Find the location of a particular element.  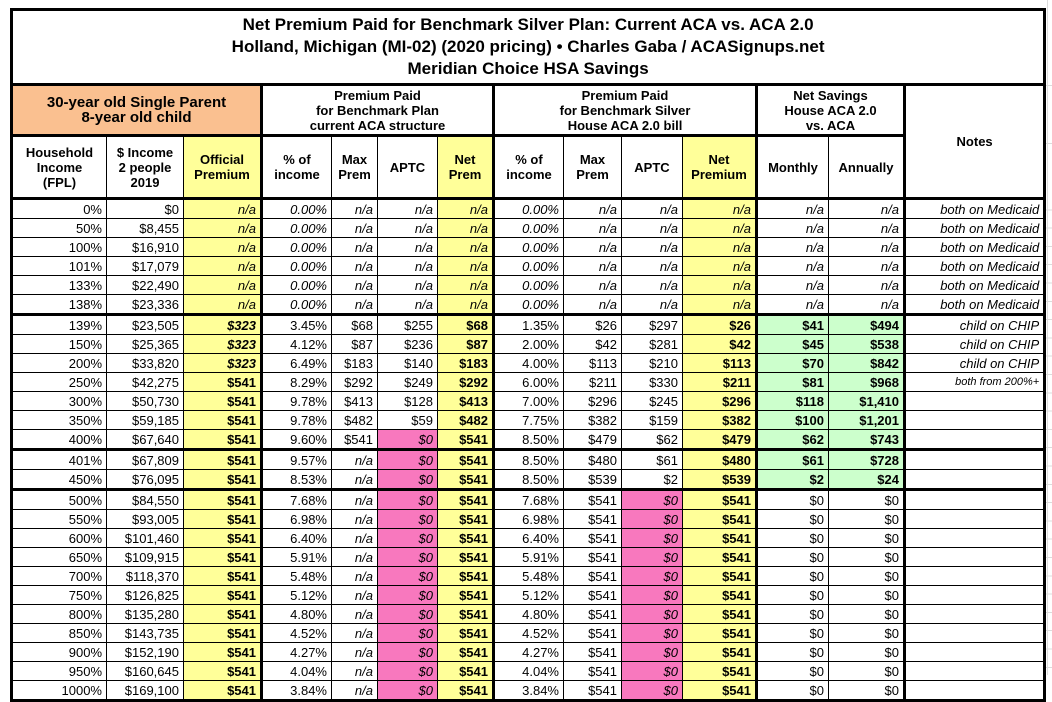

cell-fpl: 750% is located at coordinates (59, 595).